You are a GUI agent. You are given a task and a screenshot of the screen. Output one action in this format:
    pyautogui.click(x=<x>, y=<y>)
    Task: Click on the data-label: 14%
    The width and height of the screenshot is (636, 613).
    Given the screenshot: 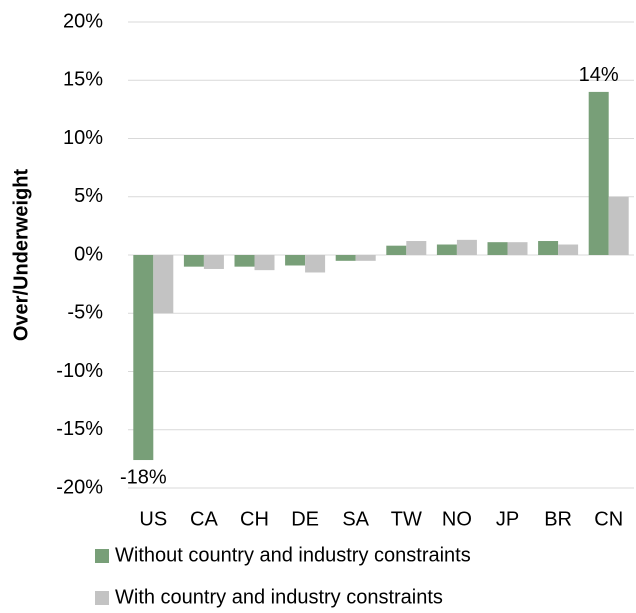 What is the action you would take?
    pyautogui.click(x=599, y=75)
    